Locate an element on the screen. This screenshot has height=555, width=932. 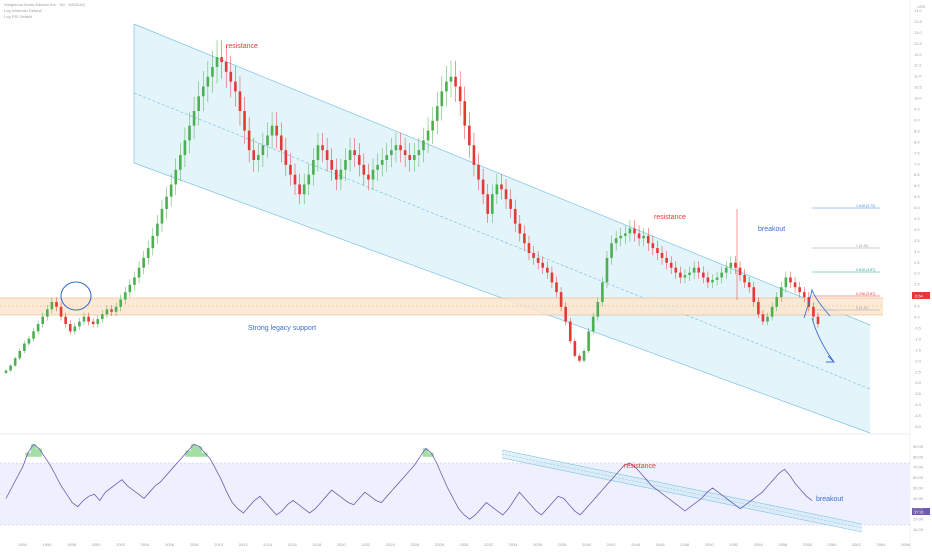
time-tick-label: 2002 is located at coordinates (121, 544).